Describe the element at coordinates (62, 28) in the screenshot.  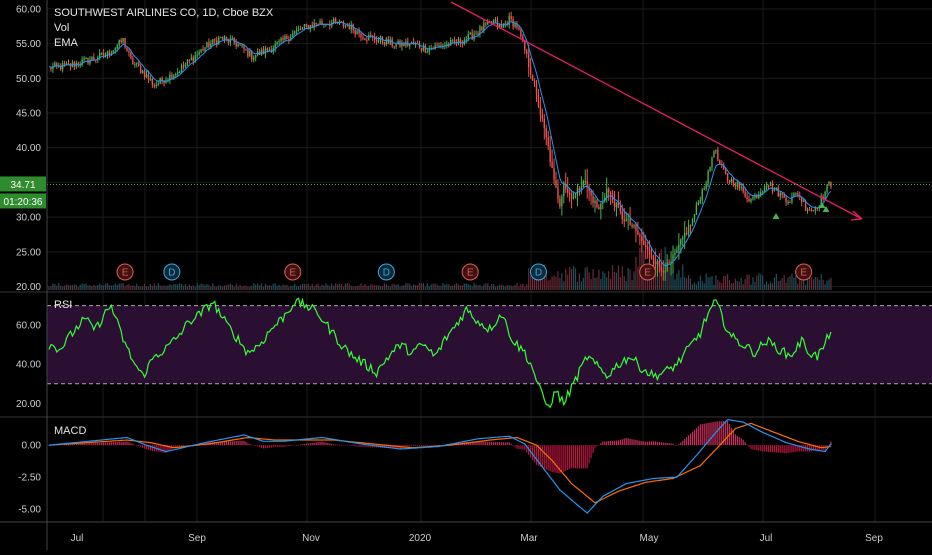
I see `volume-indicator-label: Vol` at that location.